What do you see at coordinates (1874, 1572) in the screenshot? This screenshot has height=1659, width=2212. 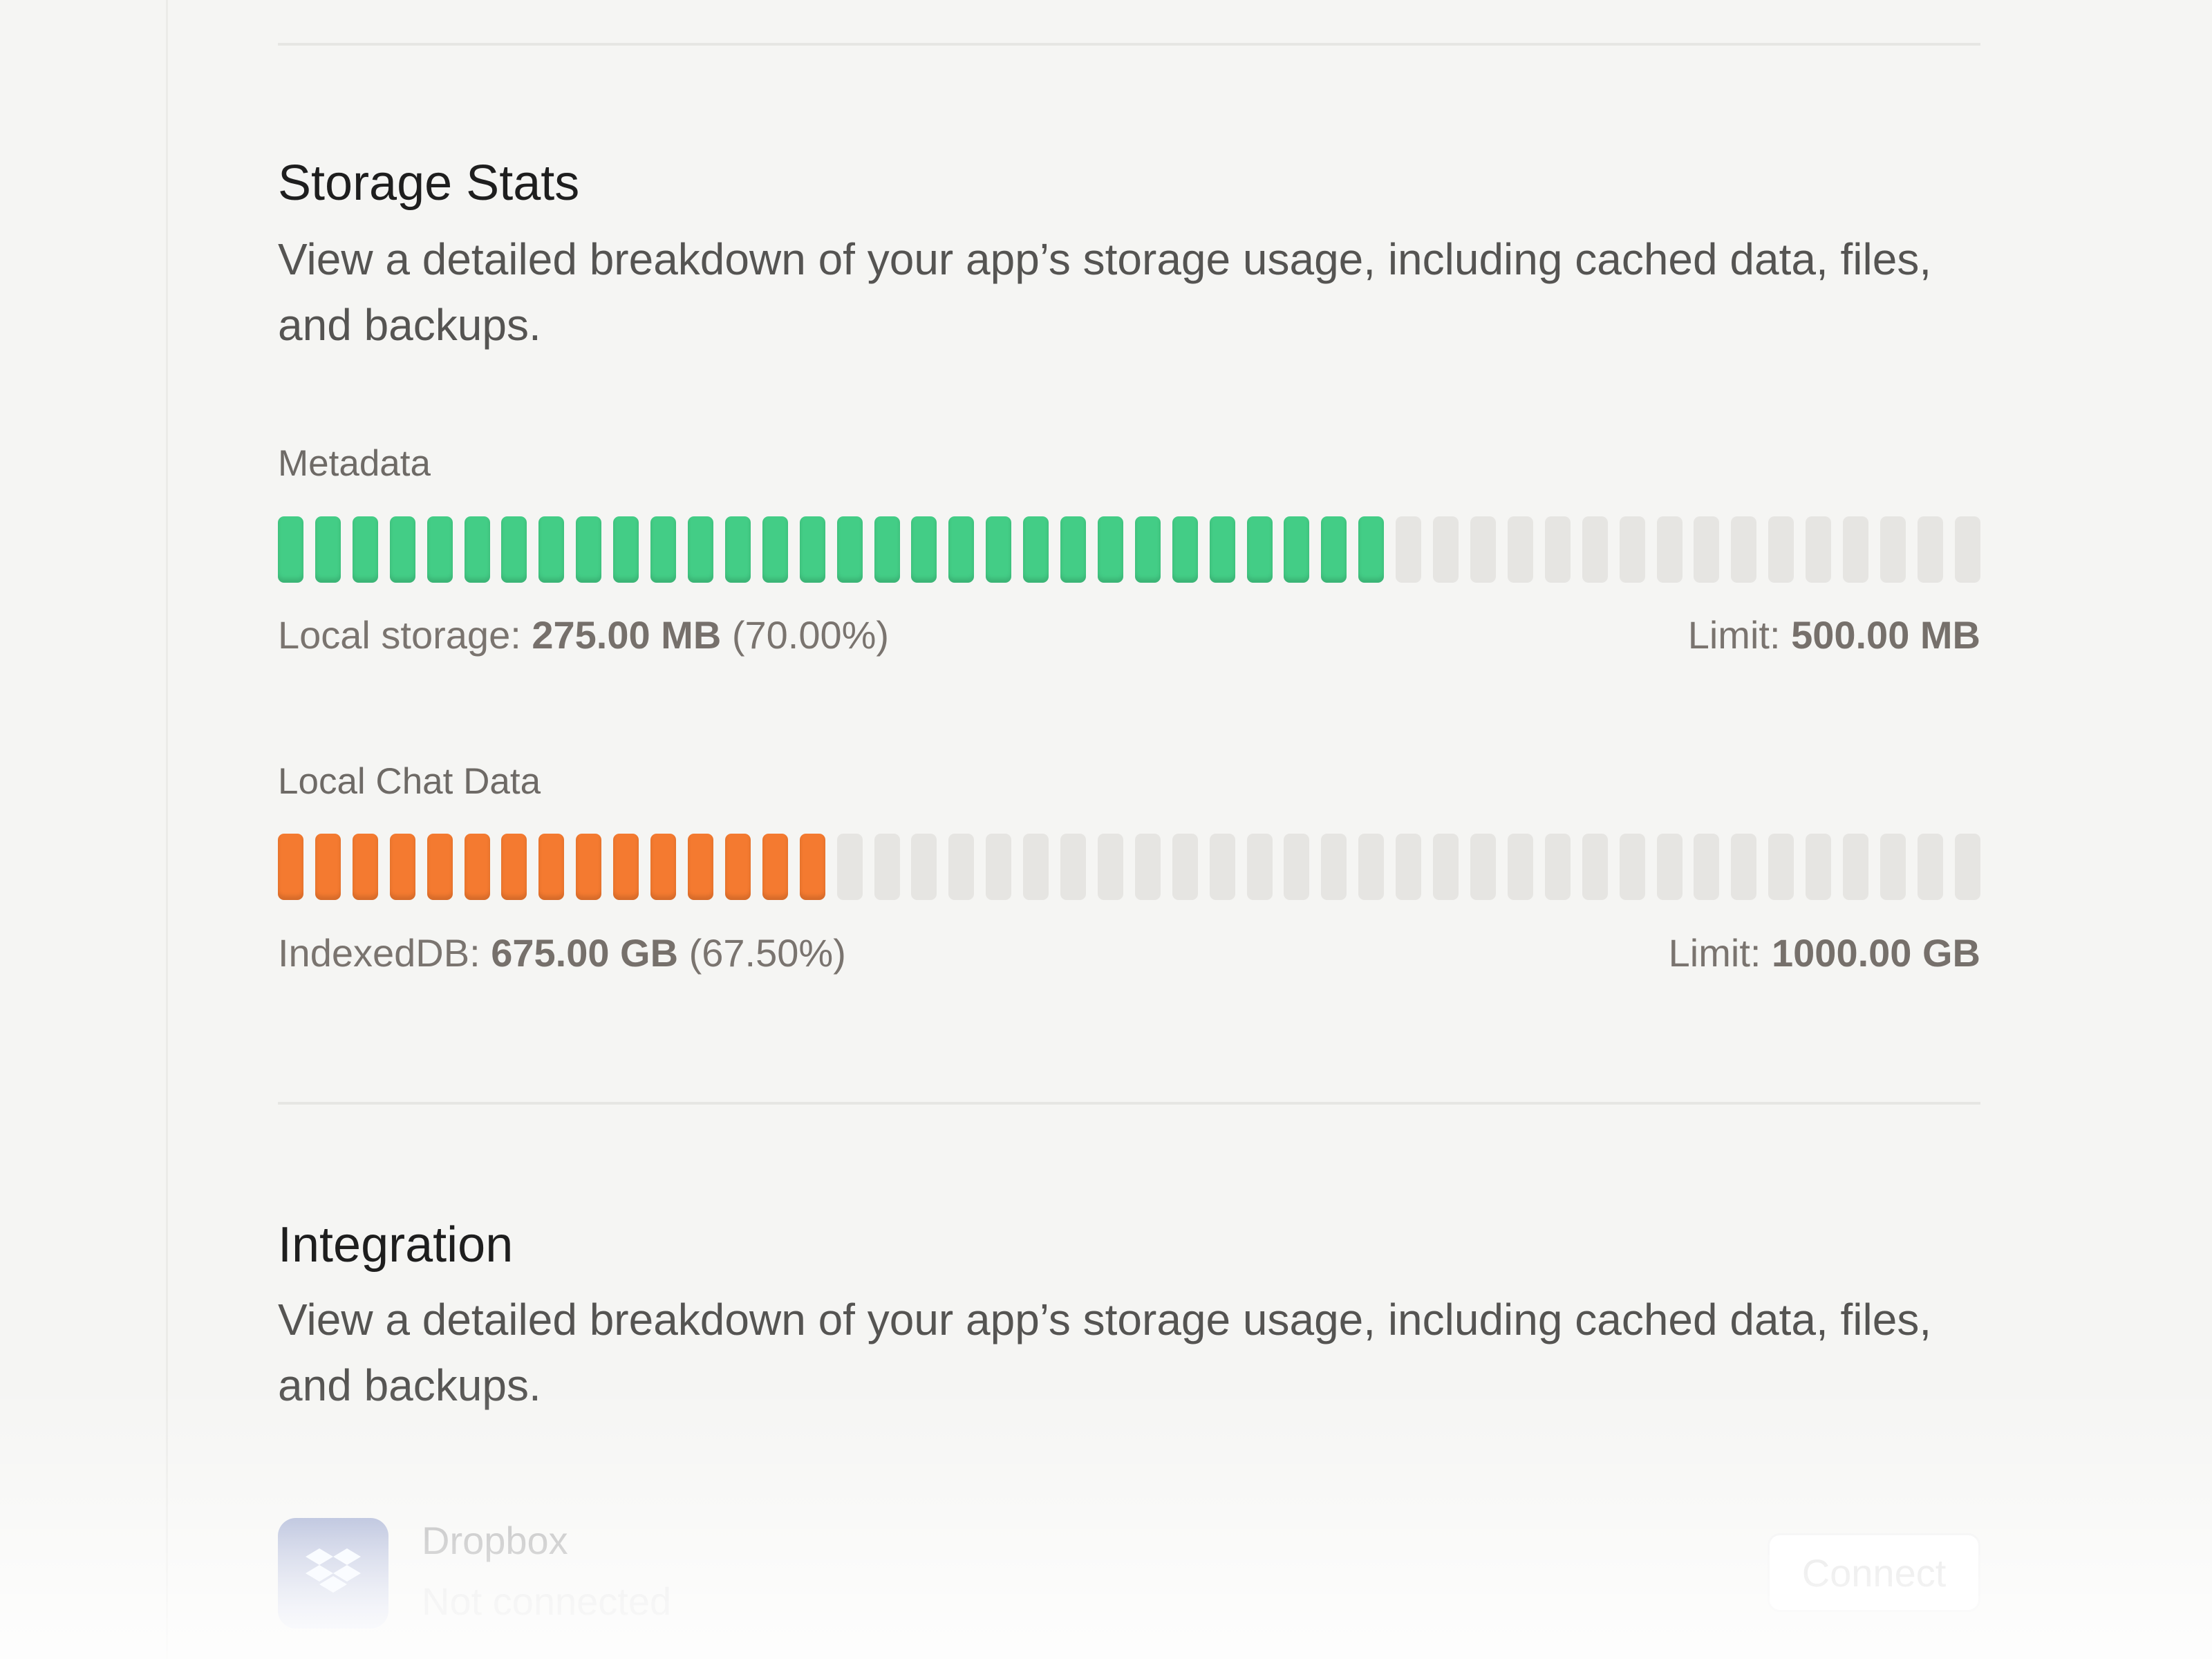 I see `dropbox-connect-button: Connect` at bounding box center [1874, 1572].